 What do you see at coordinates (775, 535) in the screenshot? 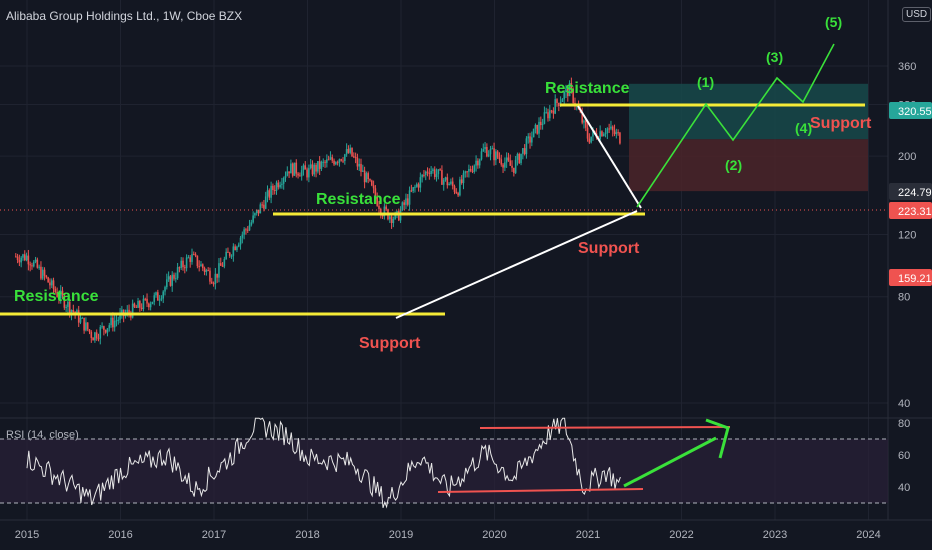
I see `time-tick-label: 2023` at bounding box center [775, 535].